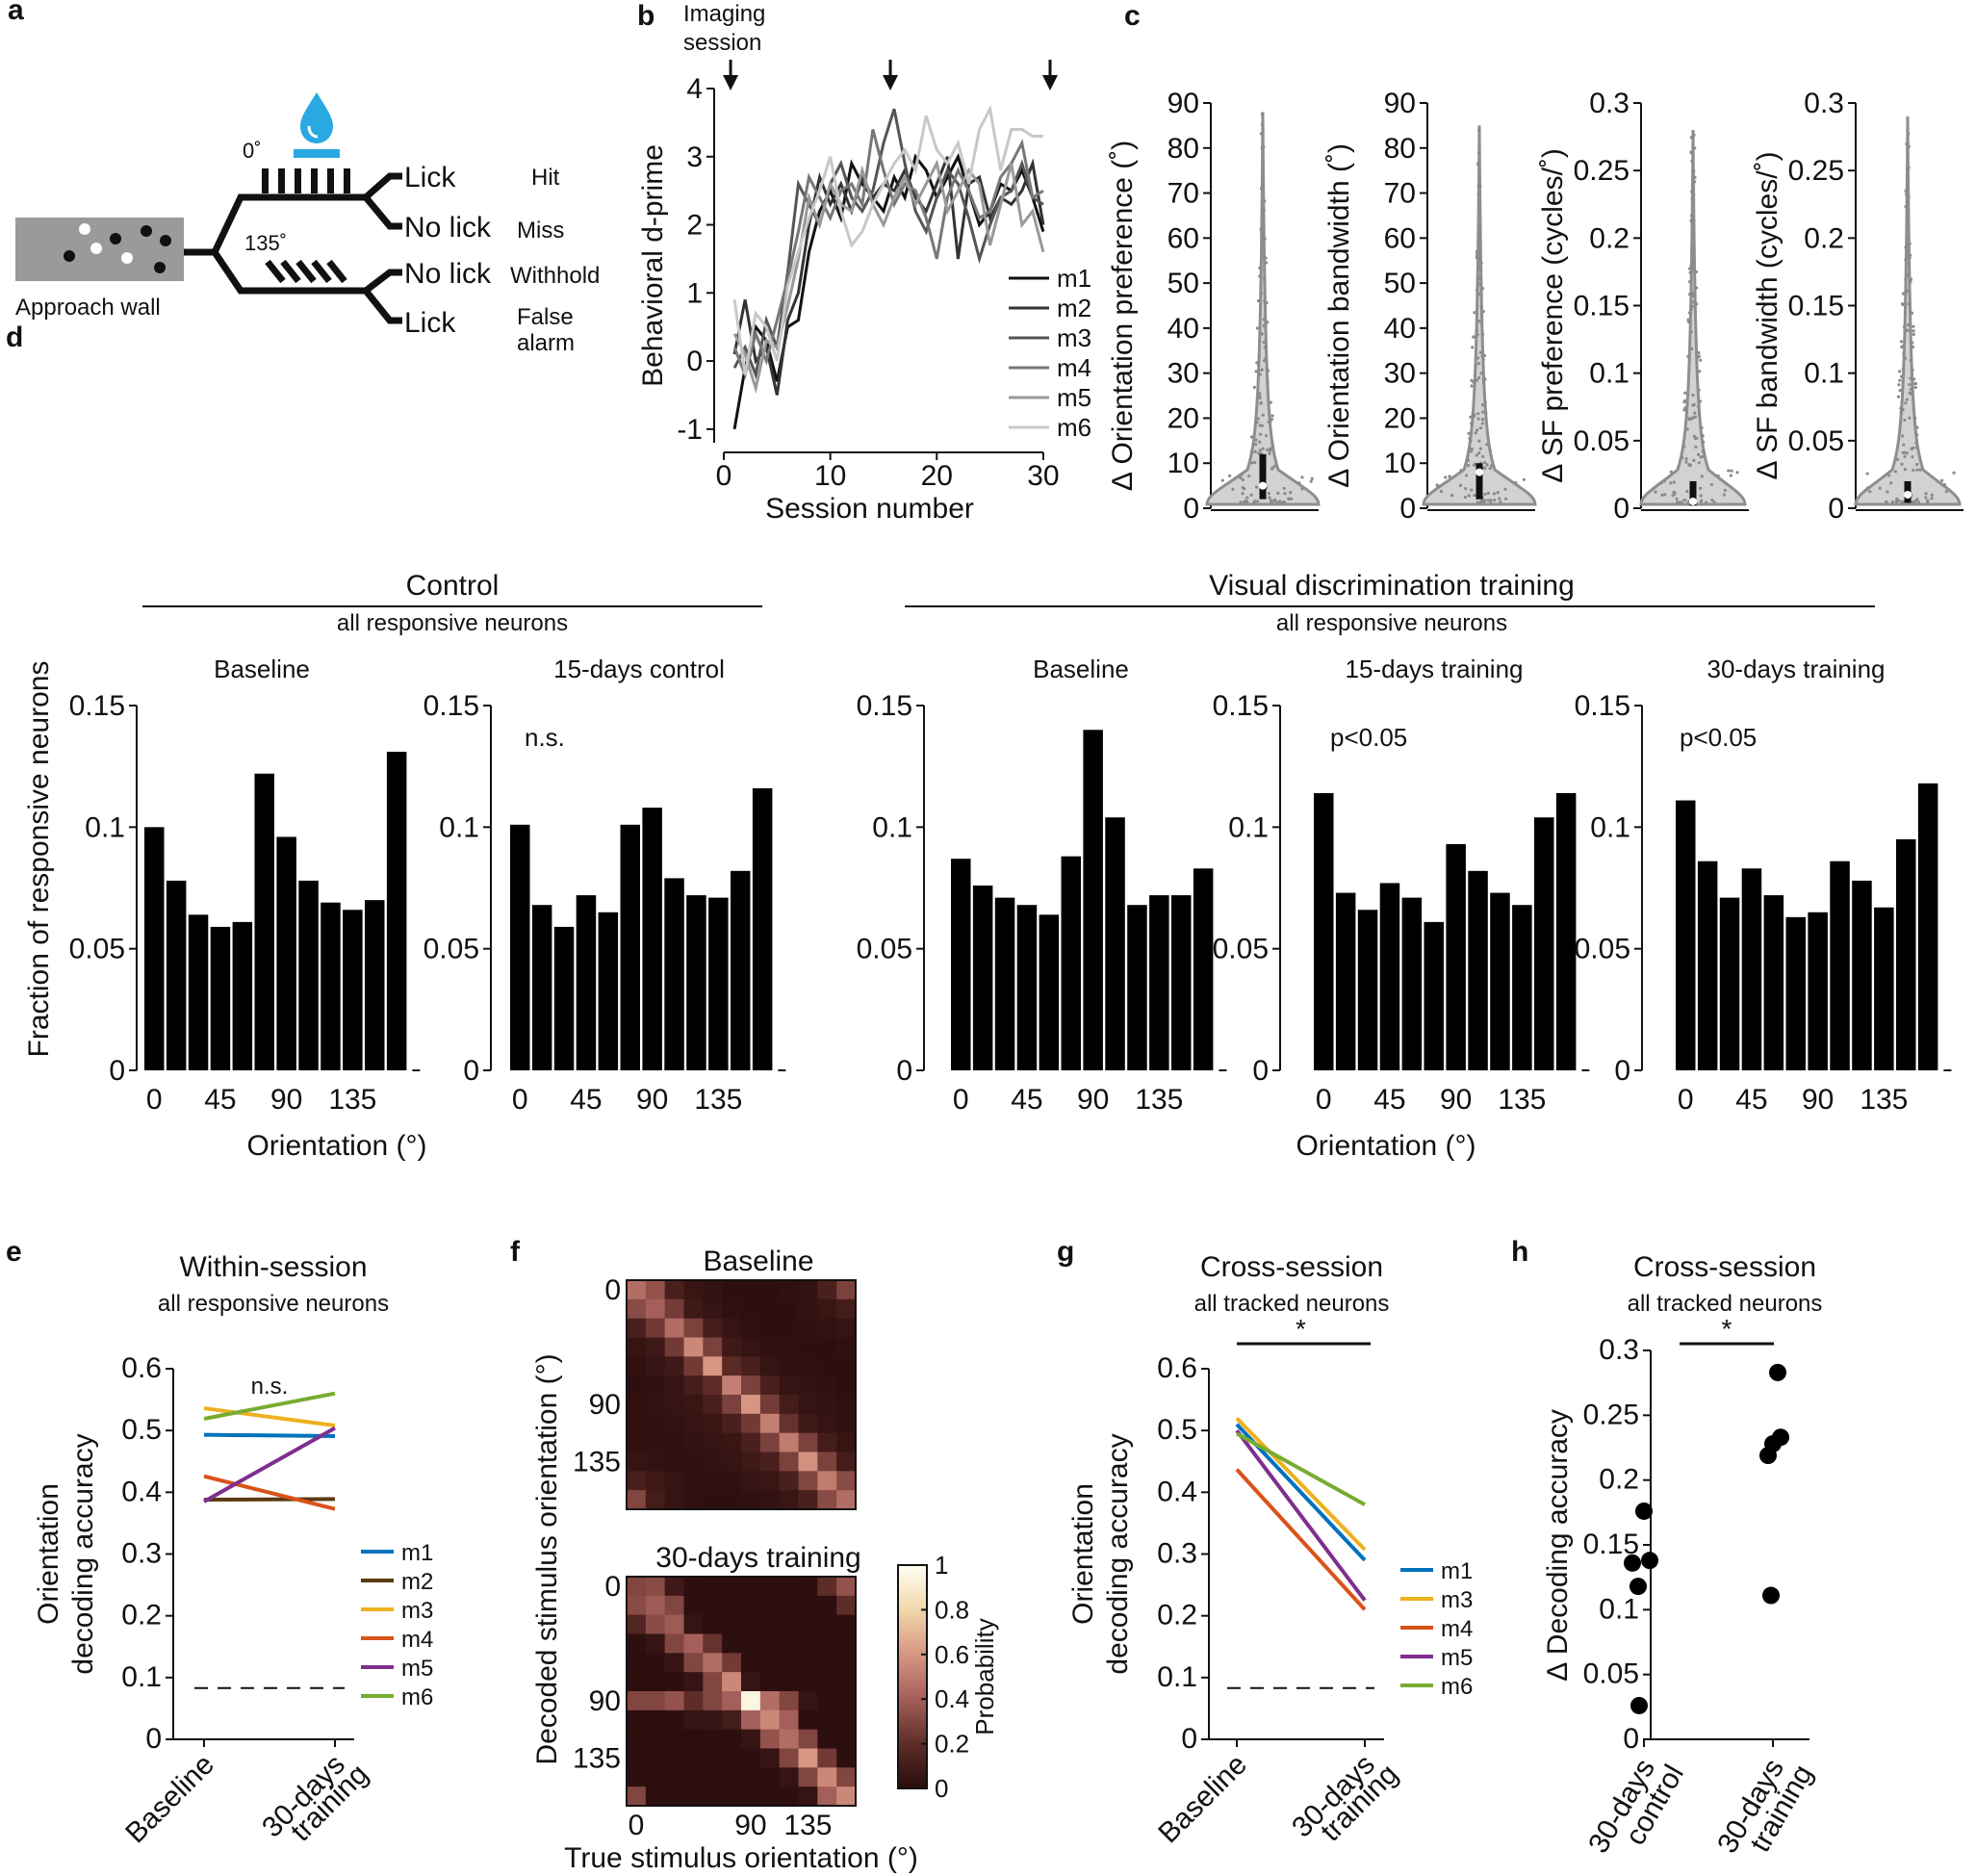 The height and width of the screenshot is (1876, 1976). What do you see at coordinates (1457, 1629) in the screenshot?
I see `legend-label-m4: m4` at bounding box center [1457, 1629].